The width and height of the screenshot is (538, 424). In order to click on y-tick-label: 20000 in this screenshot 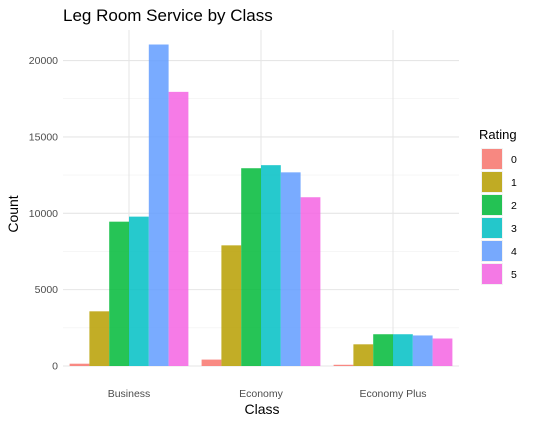, I will do `click(43, 61)`.